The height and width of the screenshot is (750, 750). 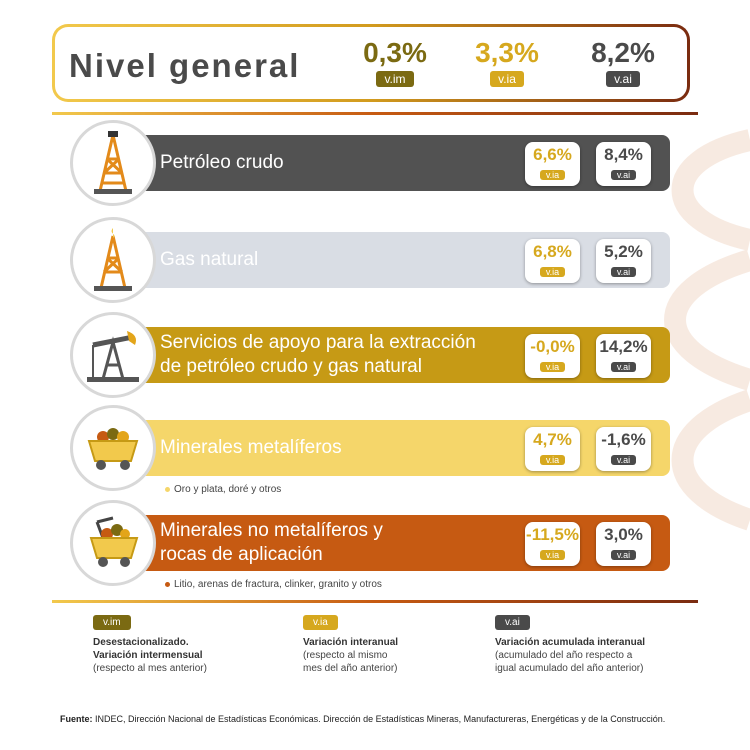 I want to click on stat-value: 3,0%, so click(x=623, y=534).